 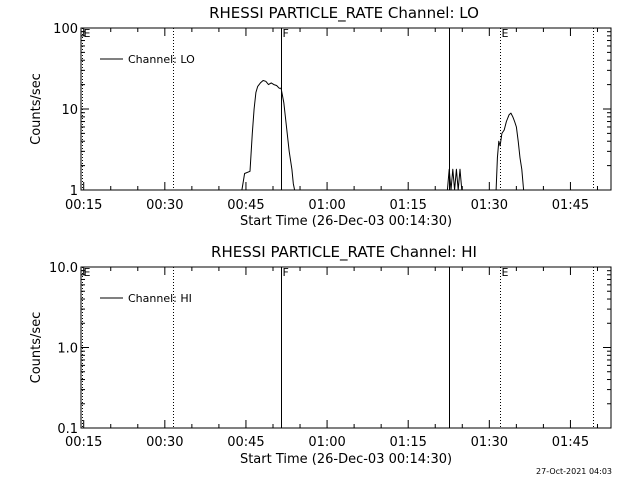 I want to click on y-tick-label: 1.0, so click(x=67, y=349).